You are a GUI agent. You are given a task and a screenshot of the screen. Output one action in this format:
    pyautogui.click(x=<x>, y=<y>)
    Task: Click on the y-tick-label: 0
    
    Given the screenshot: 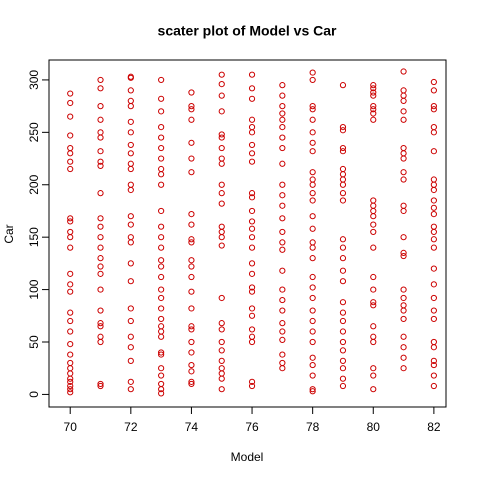 What is the action you would take?
    pyautogui.click(x=34, y=394)
    